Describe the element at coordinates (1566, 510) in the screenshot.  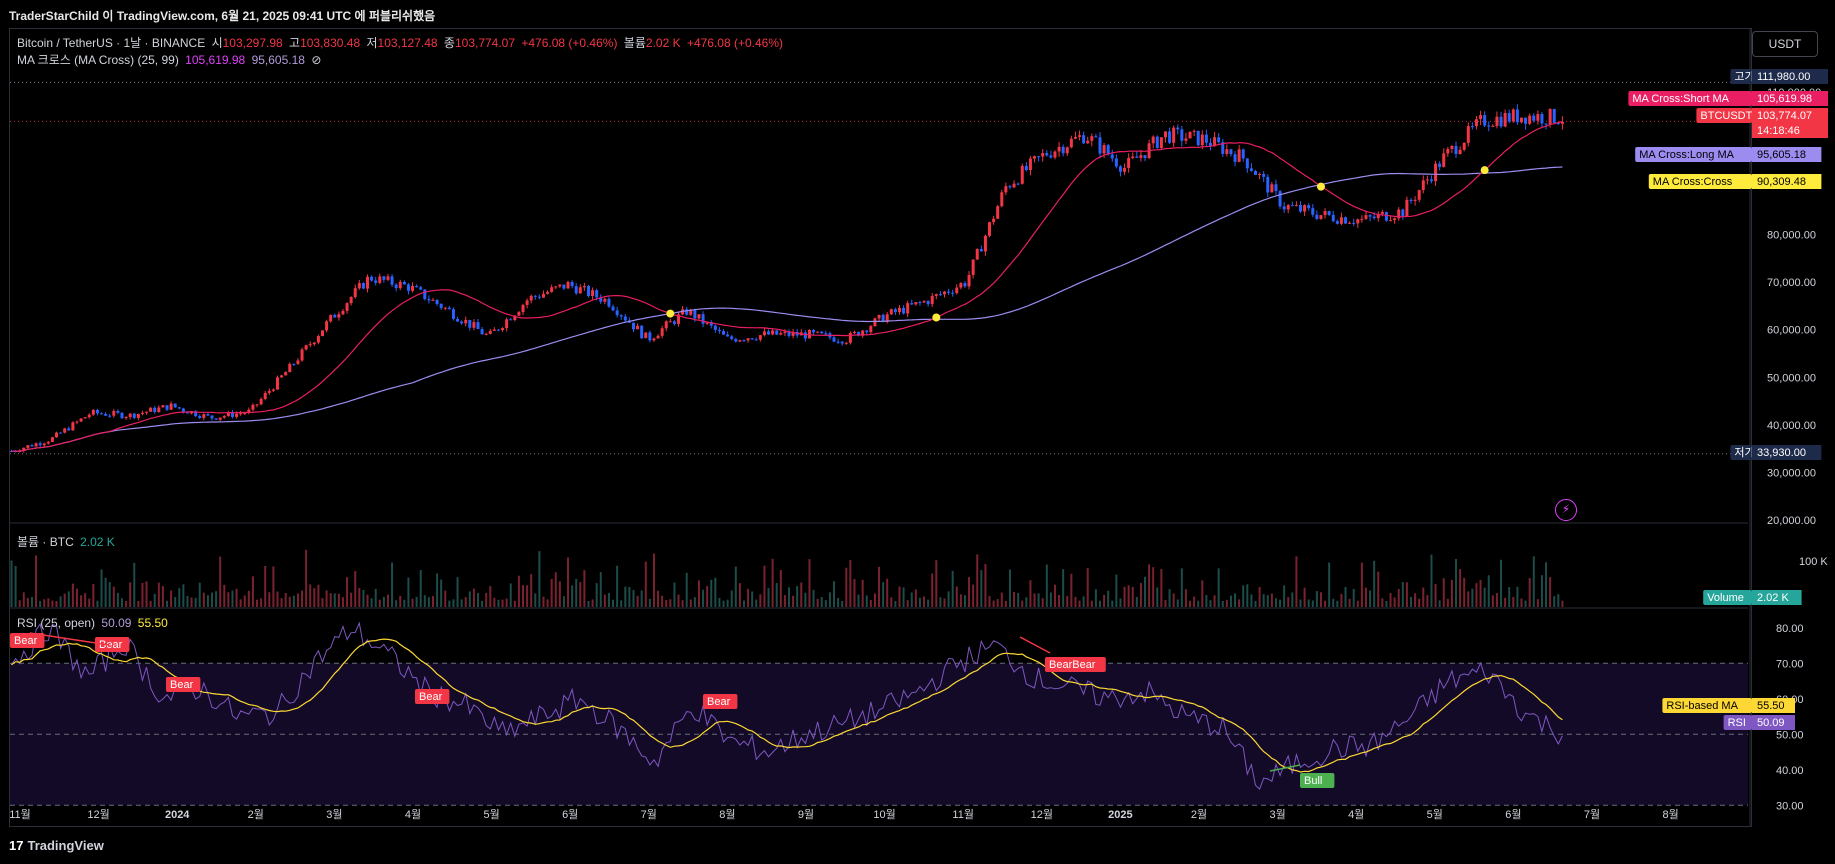
I see `lightning-icon: ⚡` at that location.